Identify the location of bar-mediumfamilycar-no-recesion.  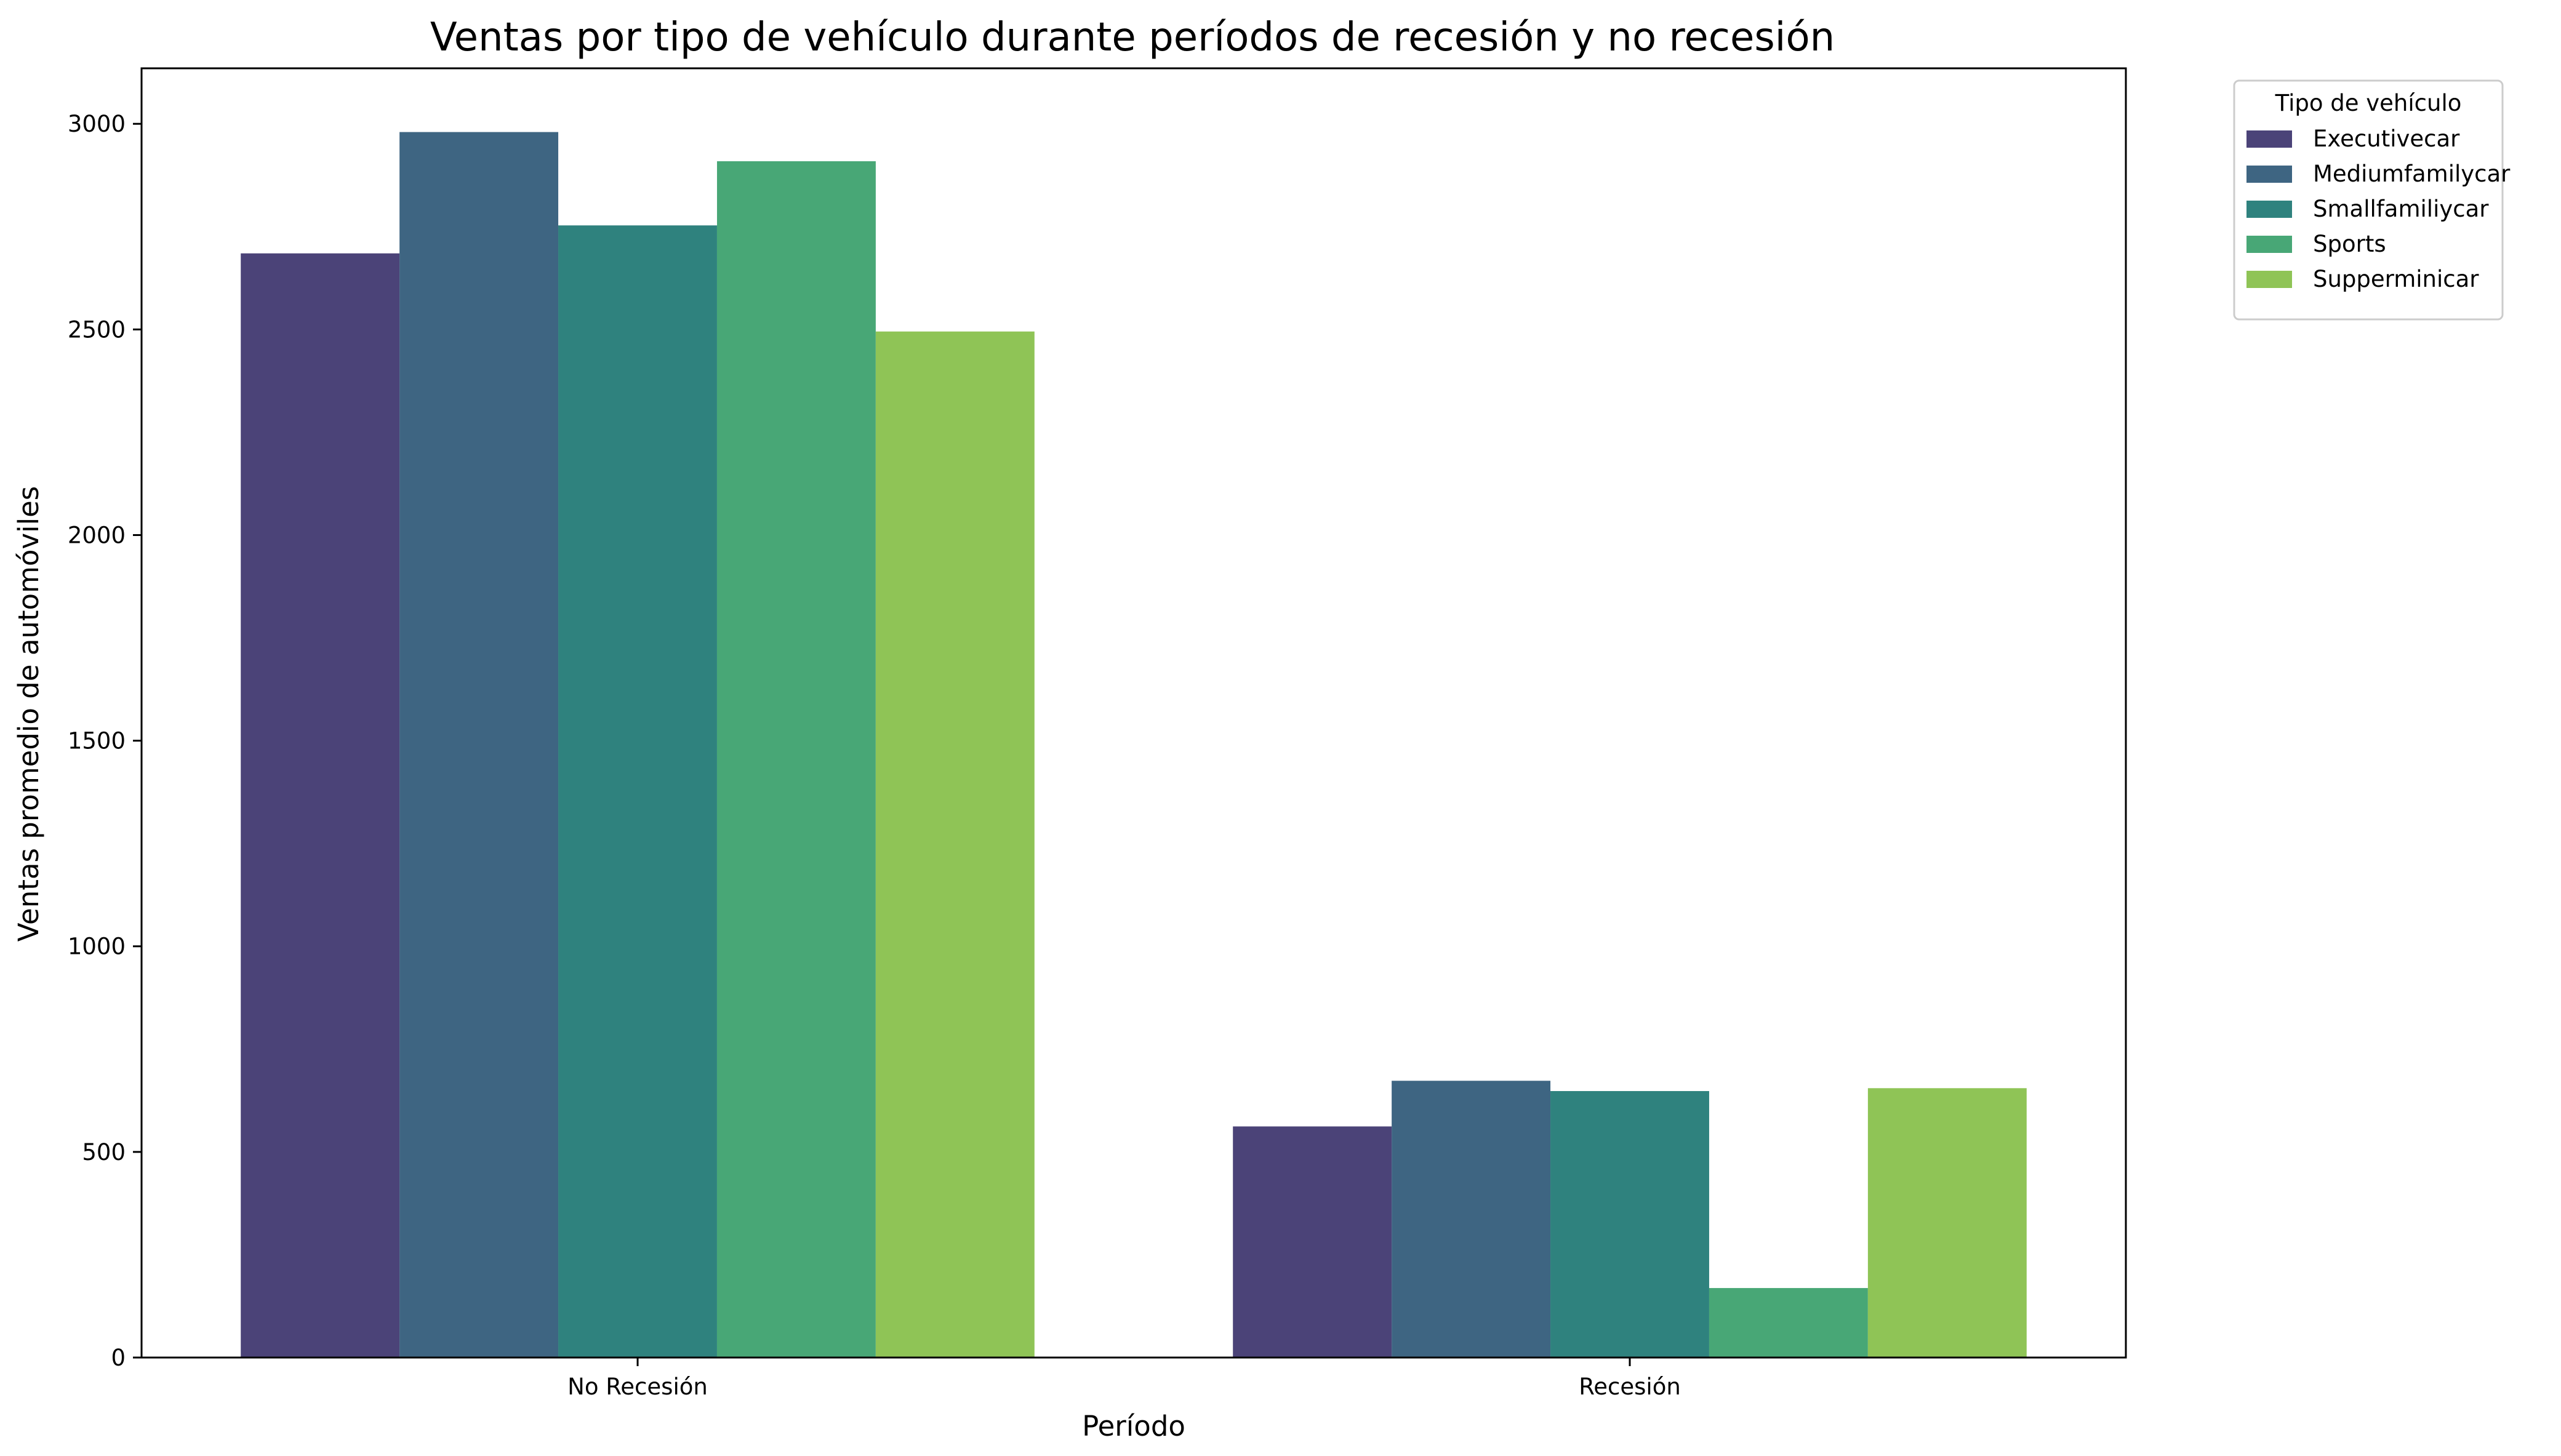
(479, 745).